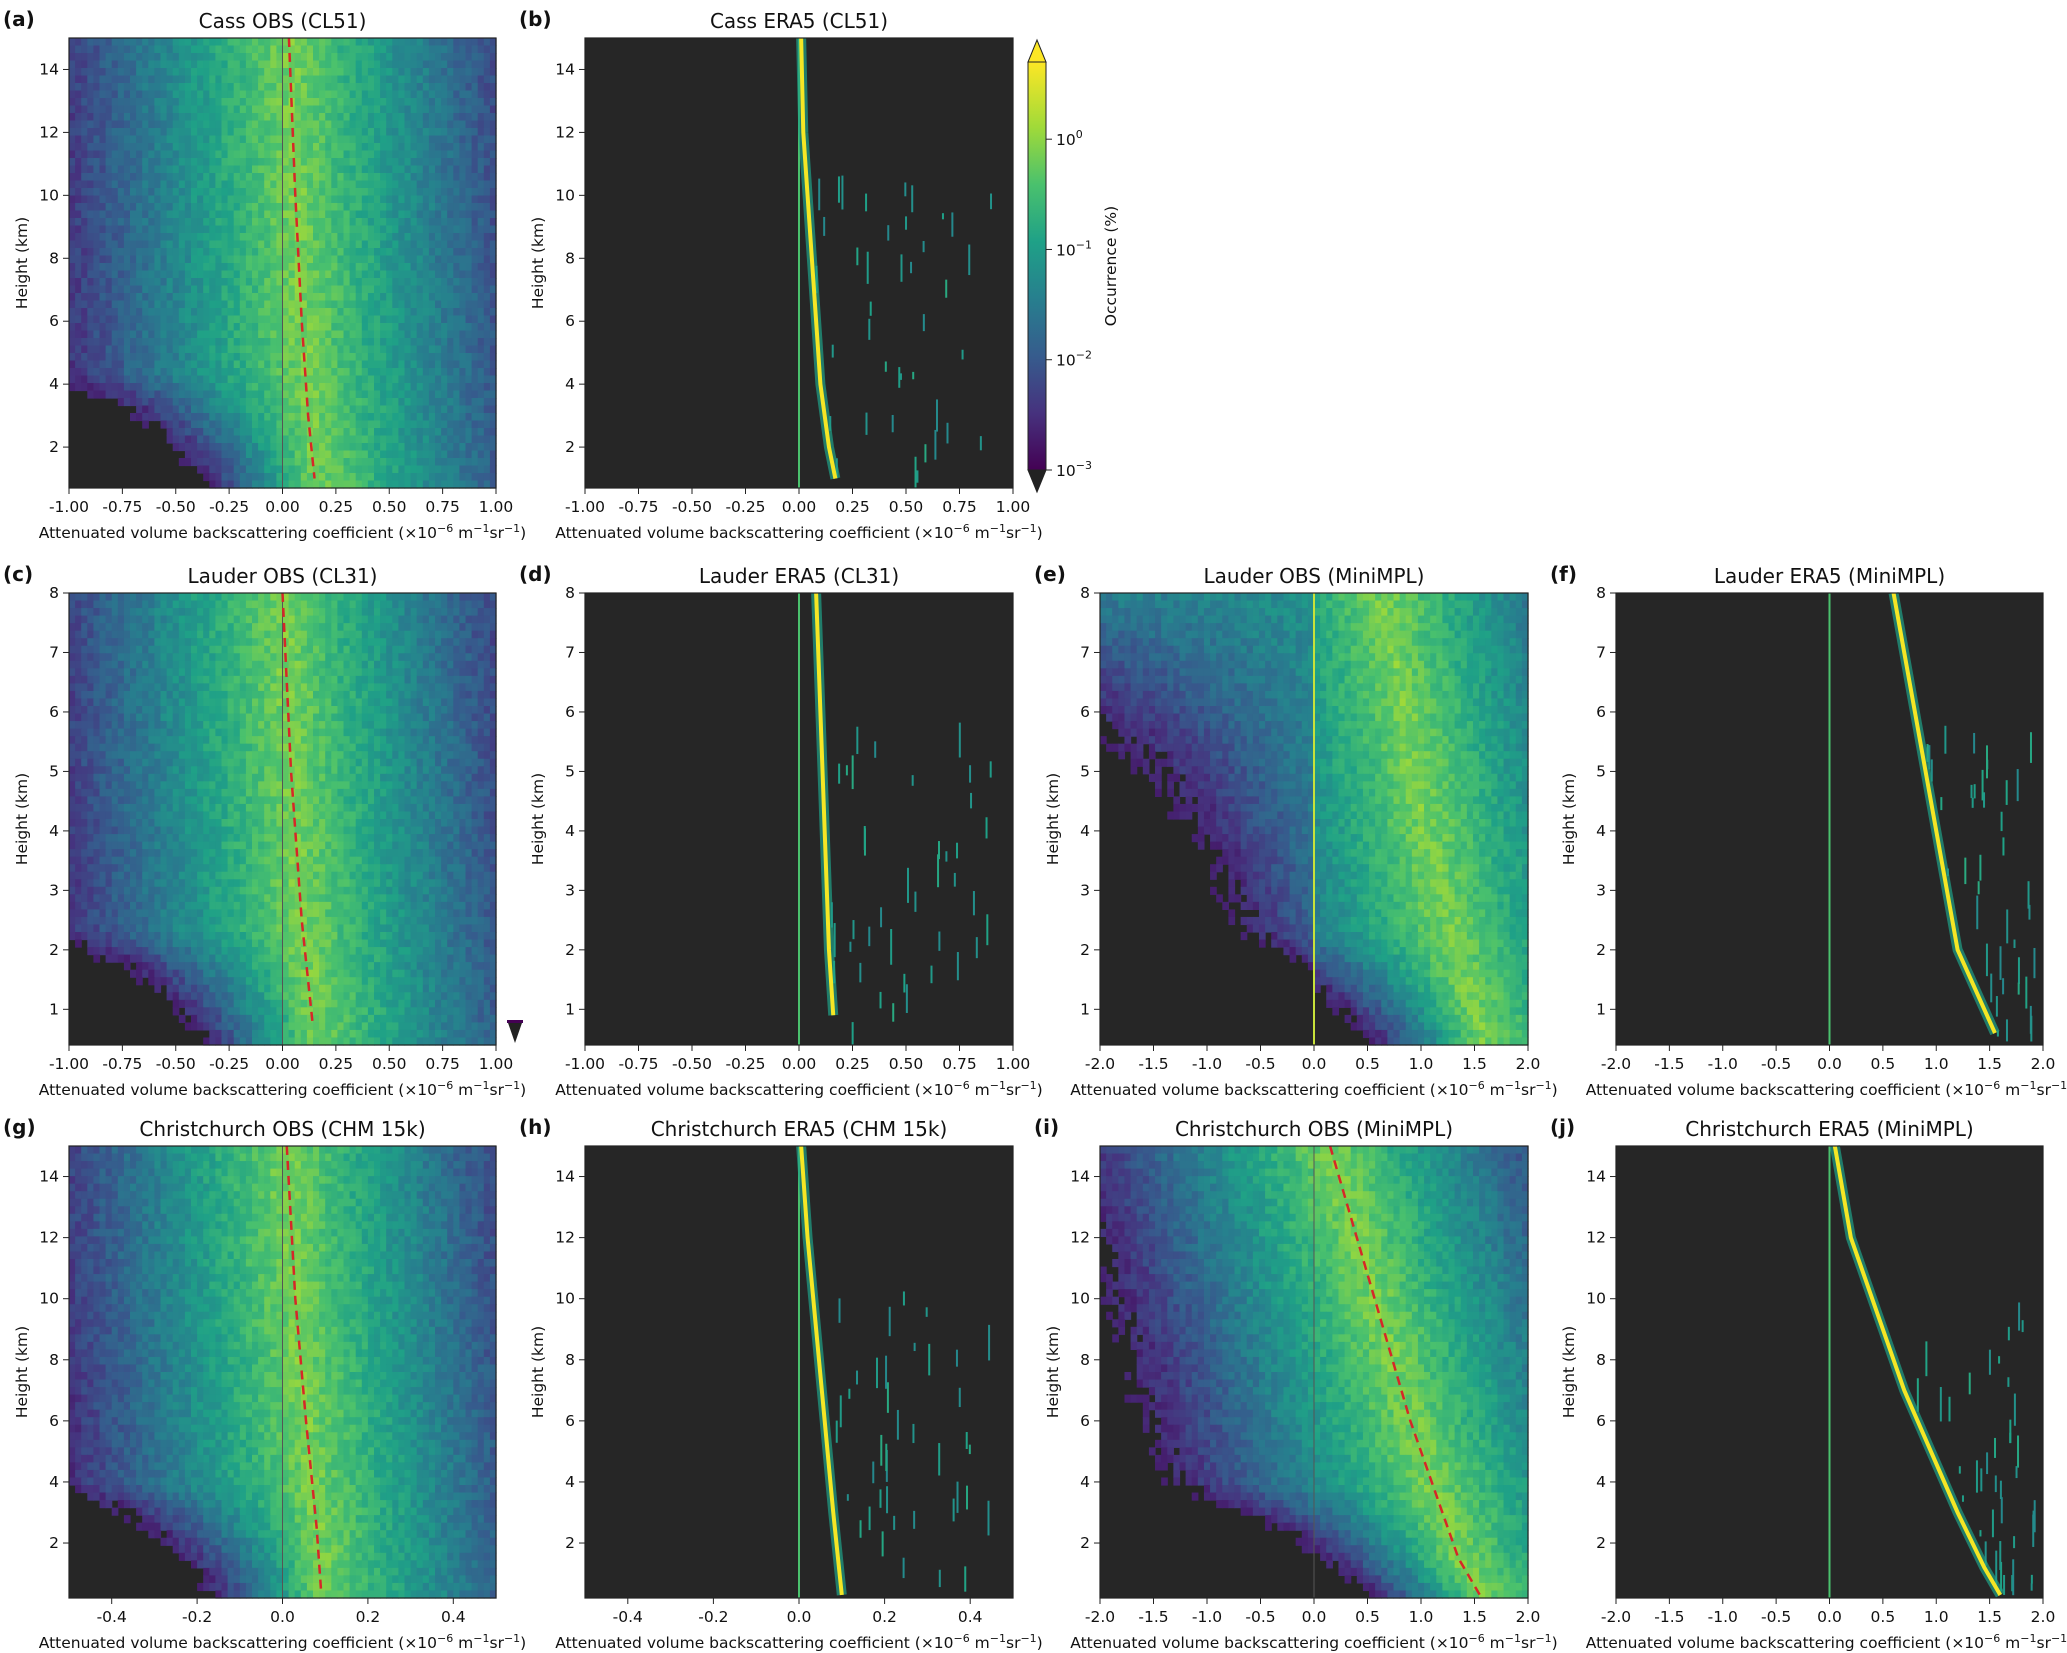  Describe the element at coordinates (229, 507) in the screenshot. I see `x-tick-label: -0.25` at that location.